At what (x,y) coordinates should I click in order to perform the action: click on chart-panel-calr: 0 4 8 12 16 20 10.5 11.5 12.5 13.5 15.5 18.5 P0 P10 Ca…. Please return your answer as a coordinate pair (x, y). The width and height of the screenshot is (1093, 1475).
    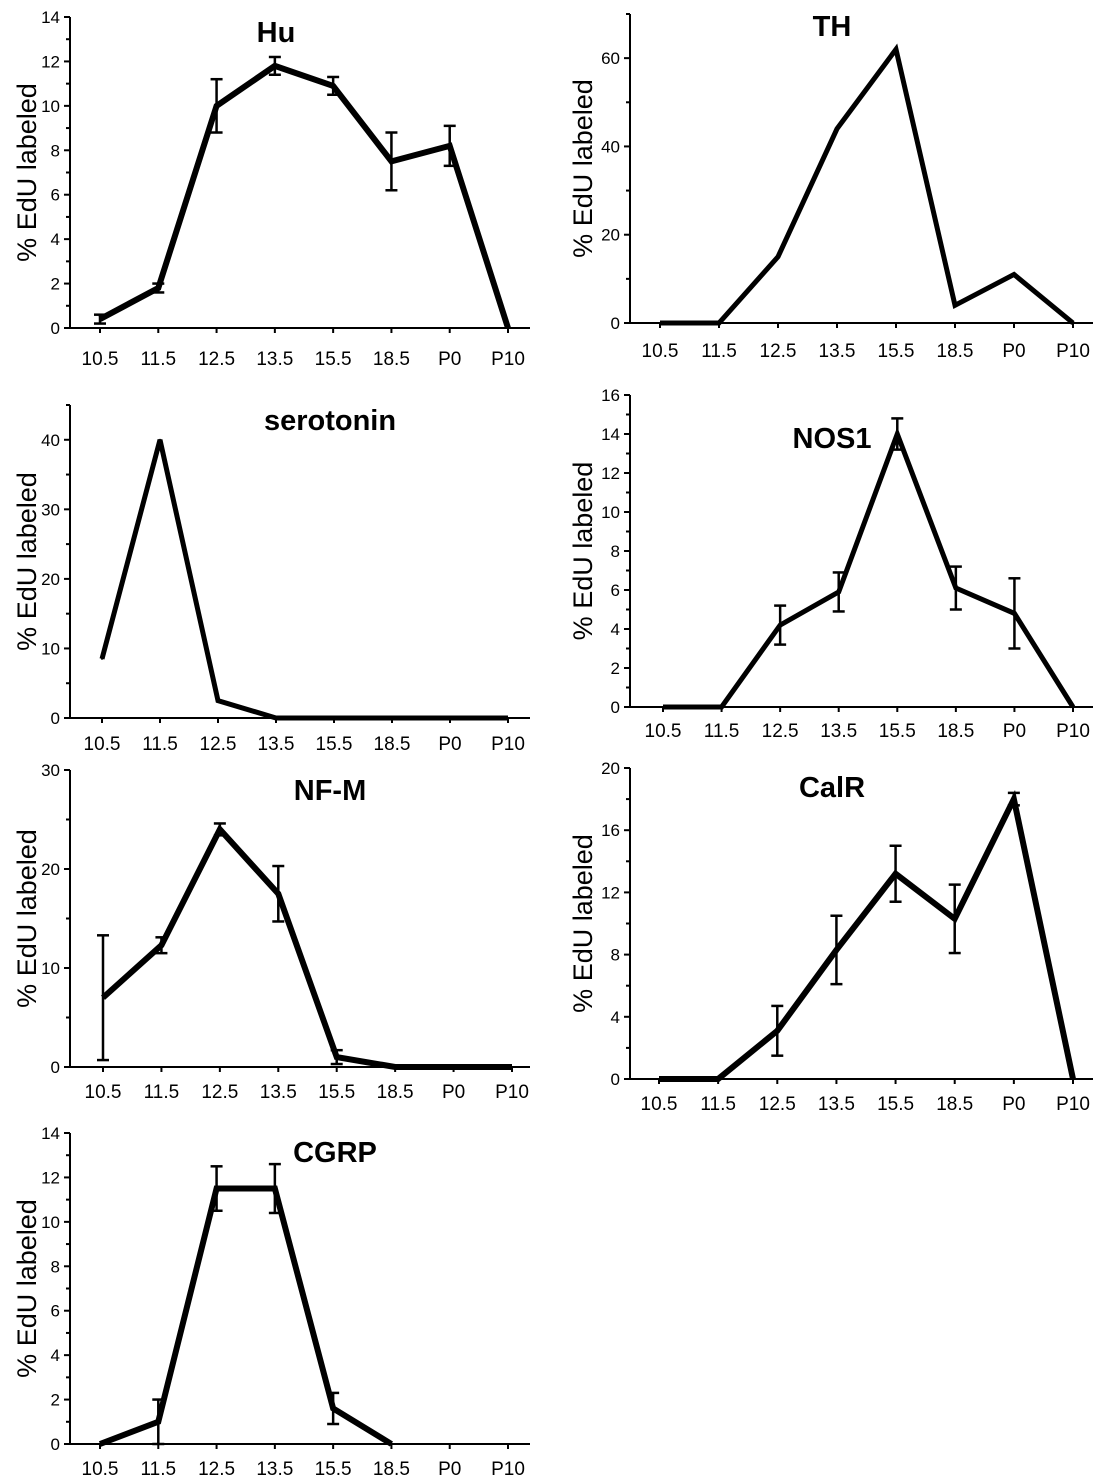
    Looking at the image, I should click on (830, 937).